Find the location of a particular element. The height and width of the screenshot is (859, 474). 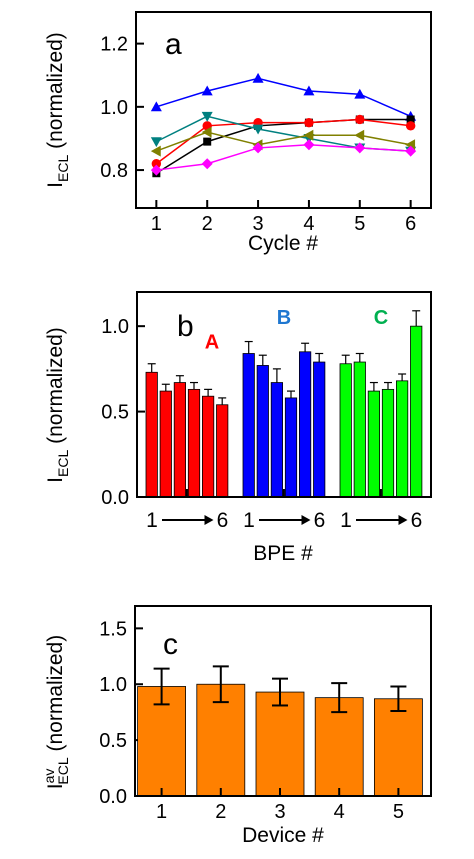

panel-c-frame is located at coordinates (283, 701).